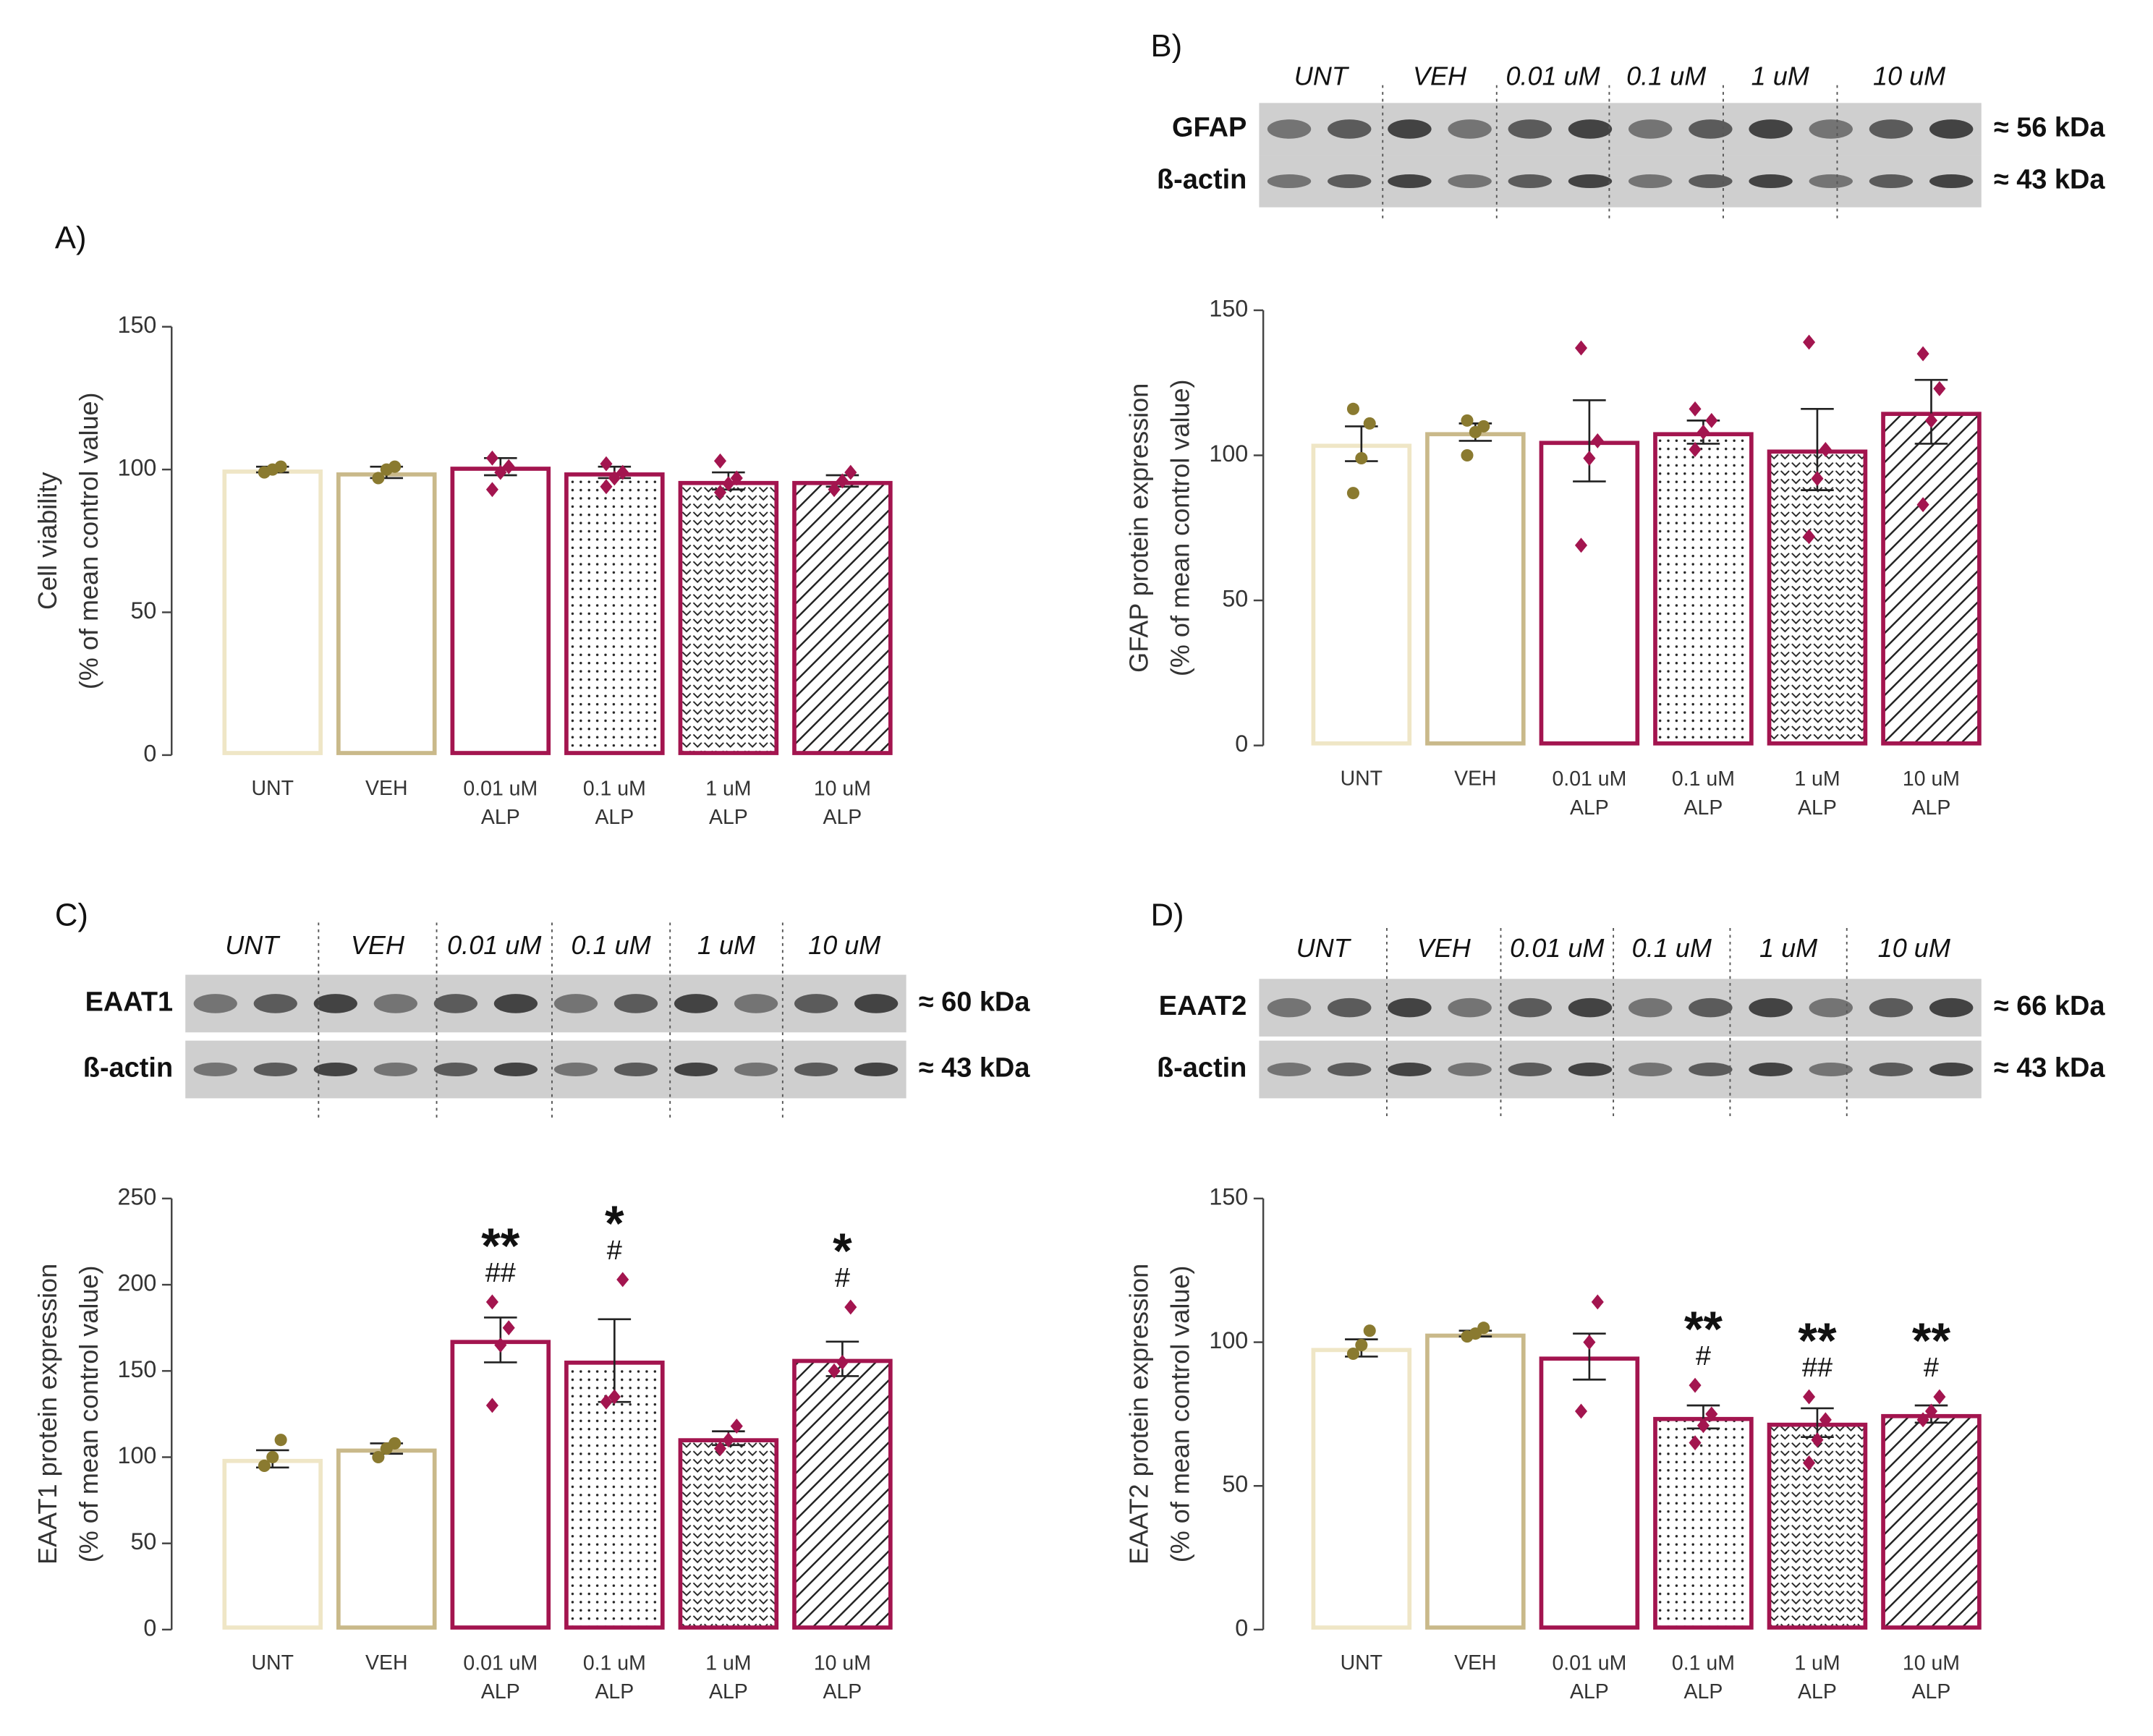  I want to click on molecular-weight: ≈ 60 kDa, so click(975, 1002).